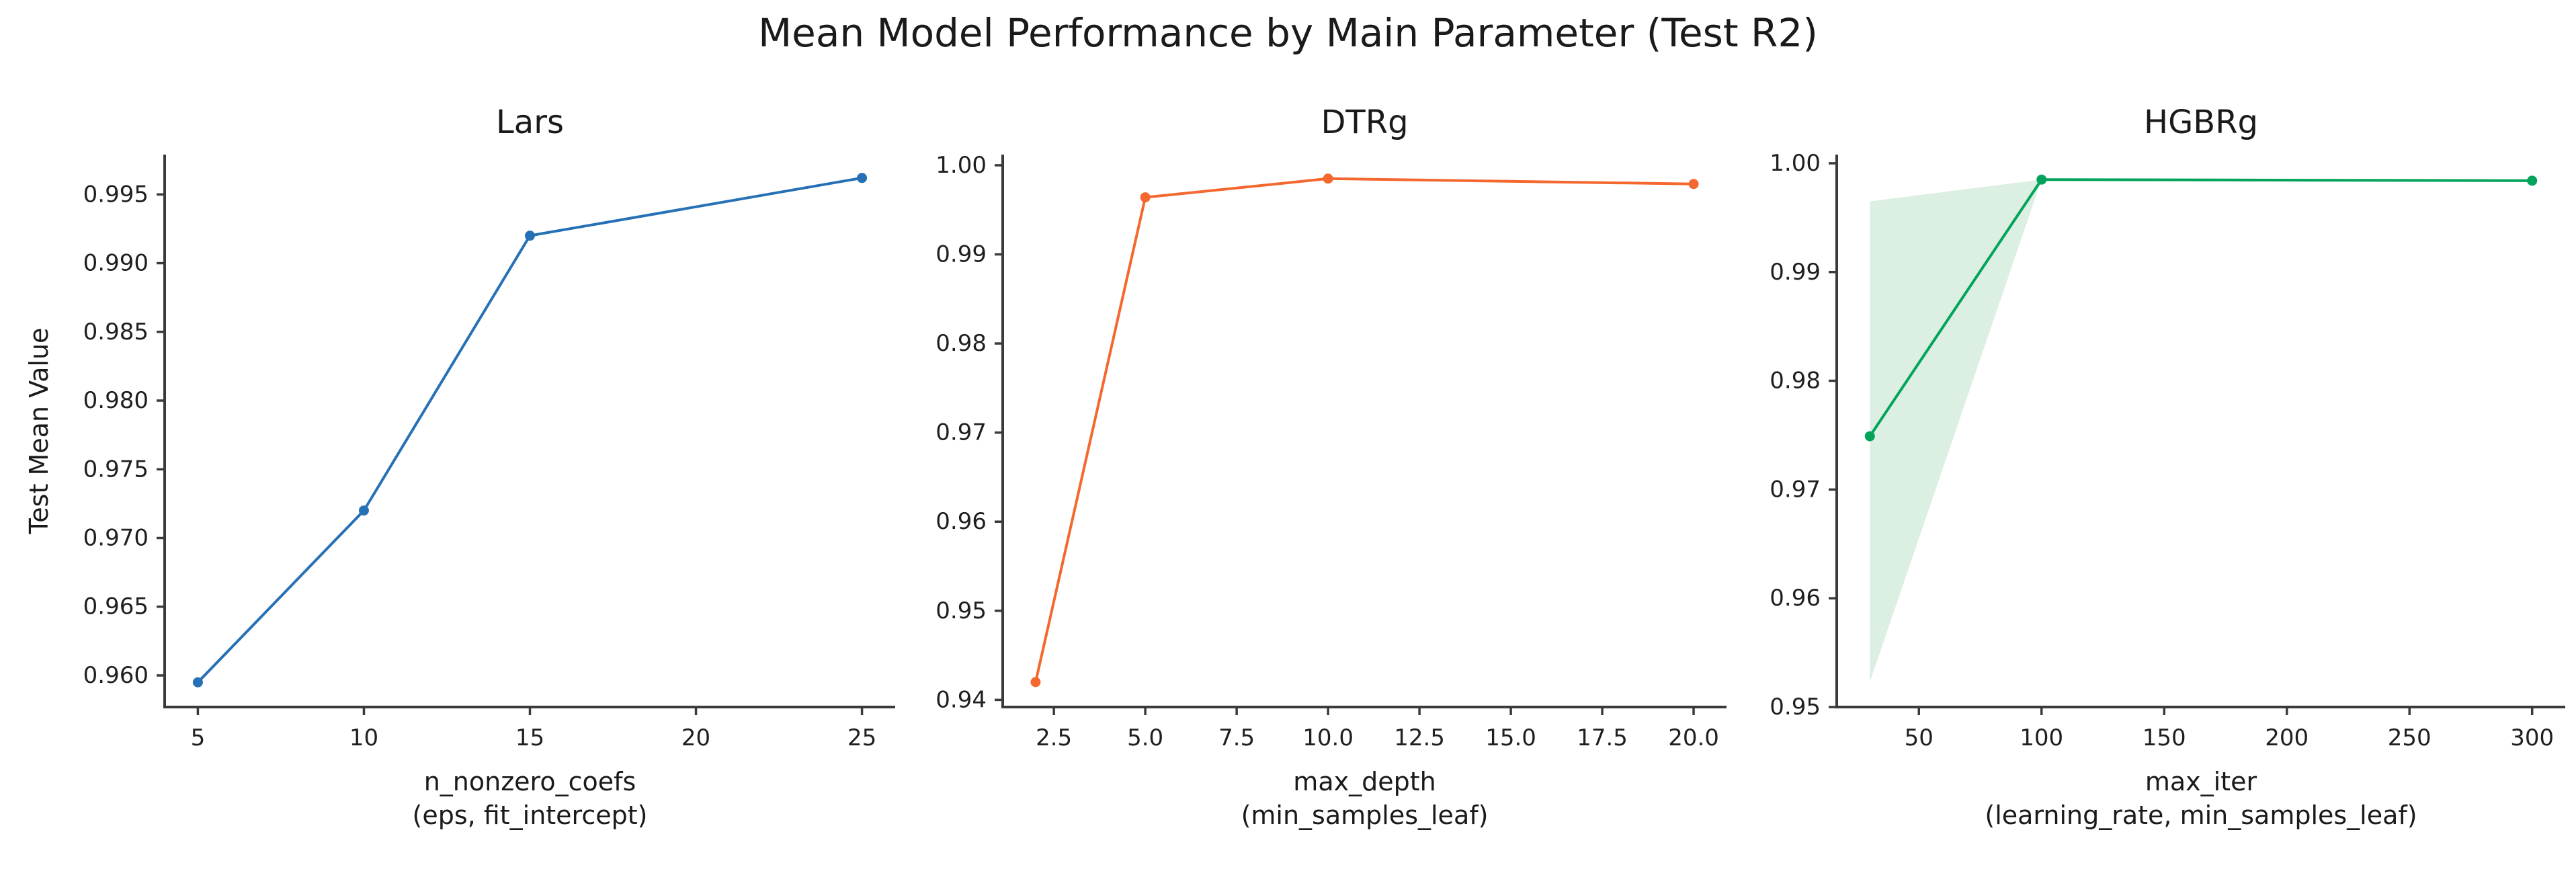  Describe the element at coordinates (961, 699) in the screenshot. I see `dtrg-y-tick-label: 0.94` at that location.